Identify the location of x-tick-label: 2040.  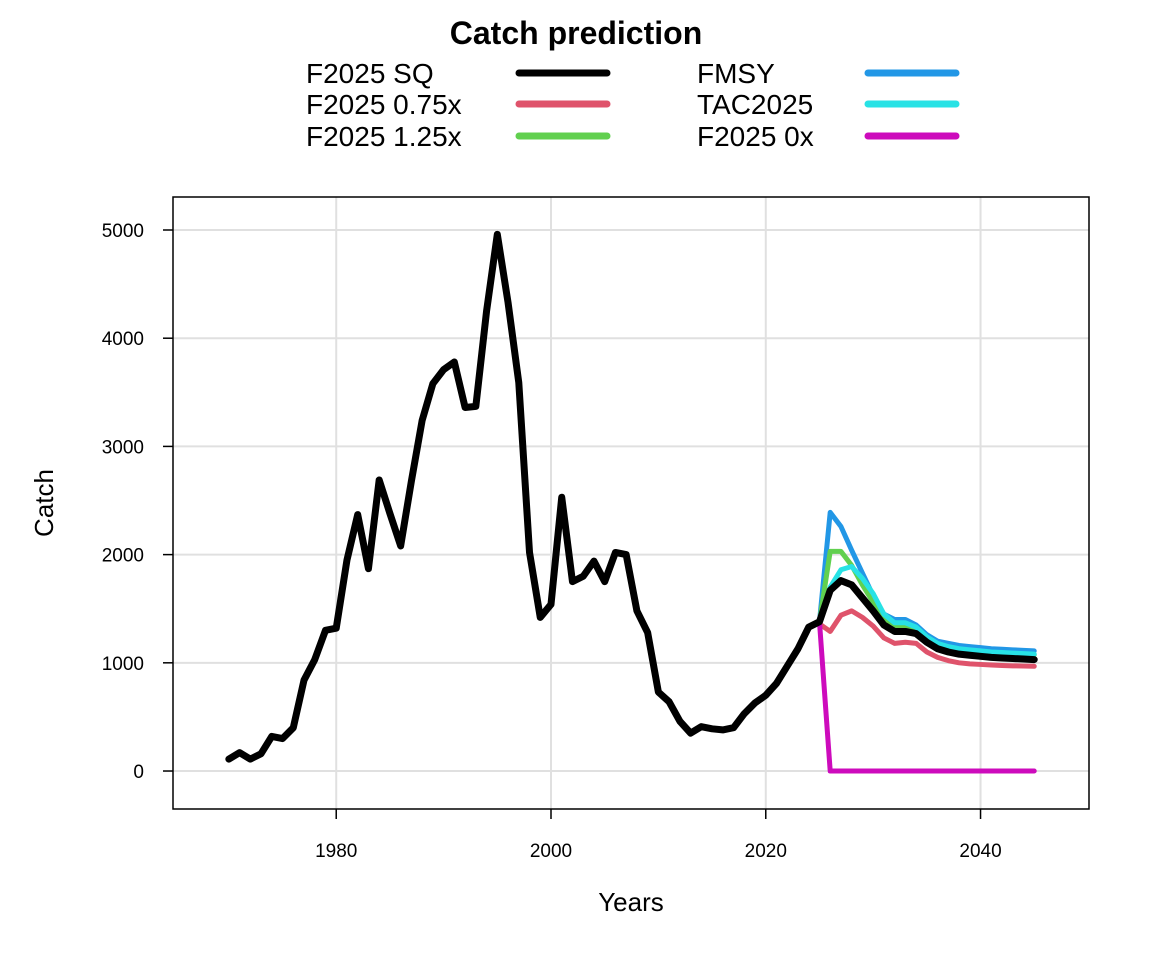
(980, 851).